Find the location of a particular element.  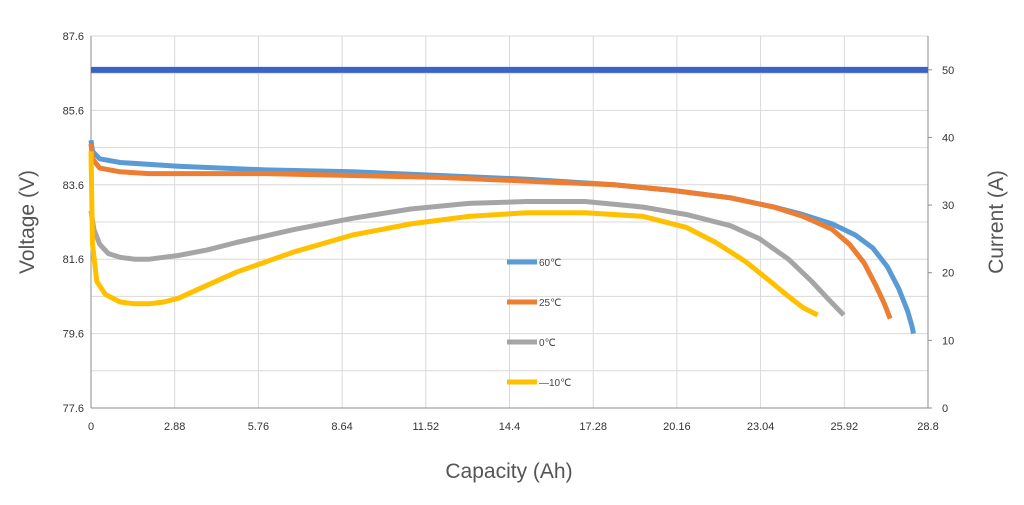

y2-axis-title: Current (A) is located at coordinates (996, 222).